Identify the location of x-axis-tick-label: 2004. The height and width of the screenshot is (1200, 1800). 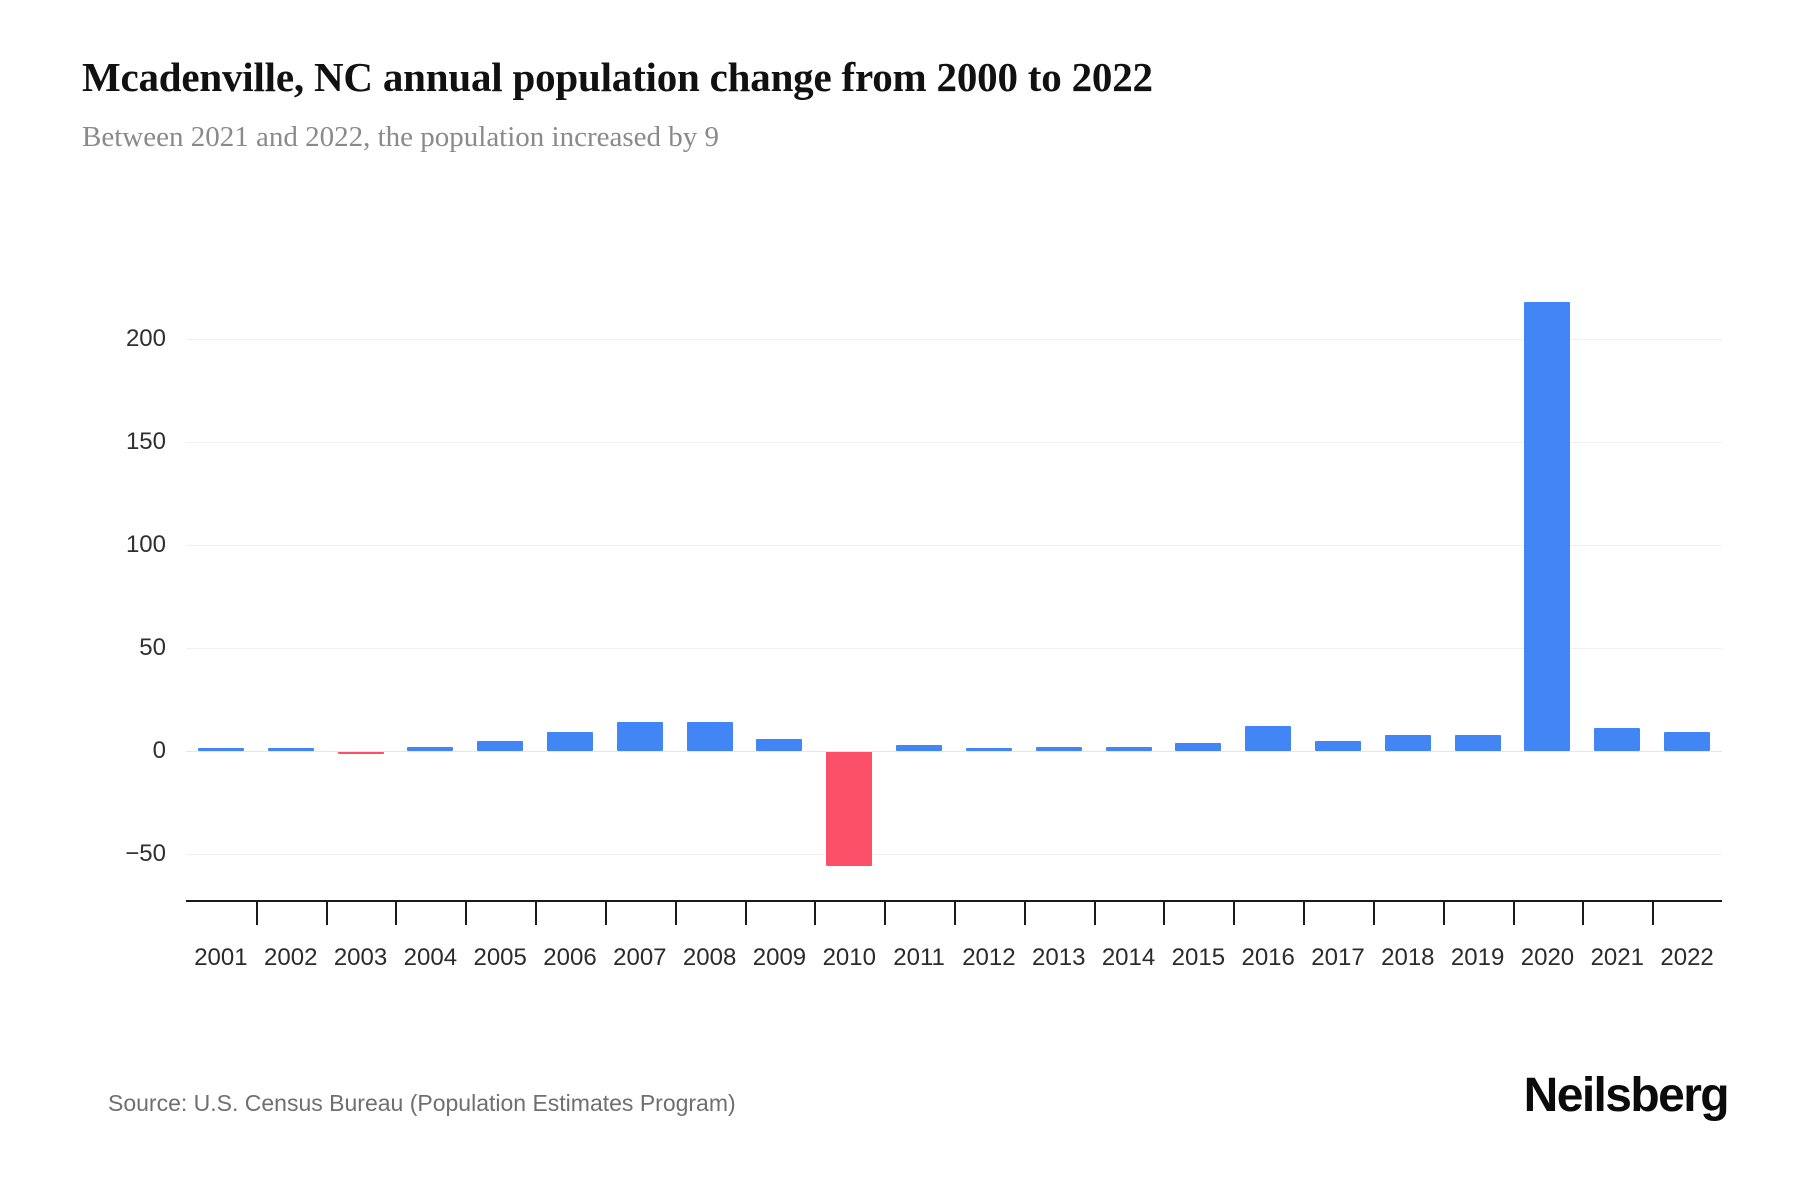
(430, 957).